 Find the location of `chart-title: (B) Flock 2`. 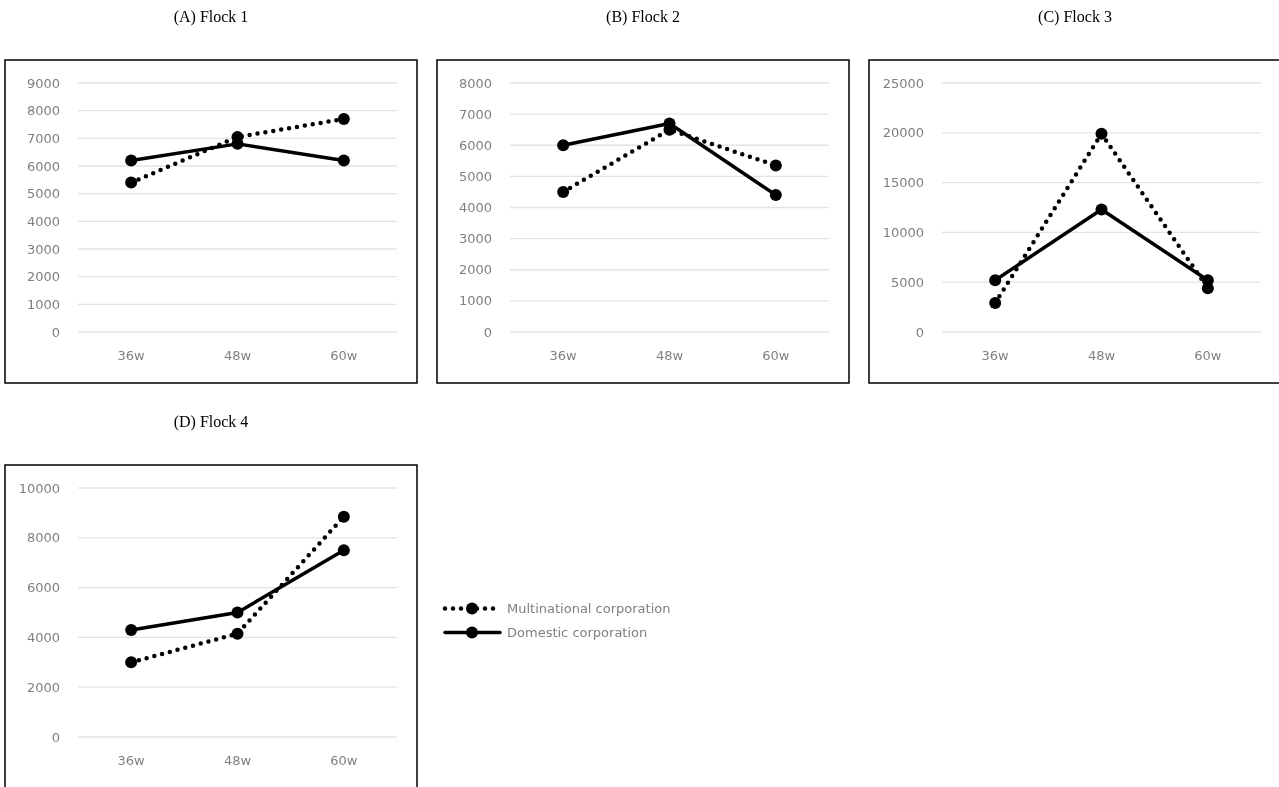

chart-title: (B) Flock 2 is located at coordinates (643, 17).